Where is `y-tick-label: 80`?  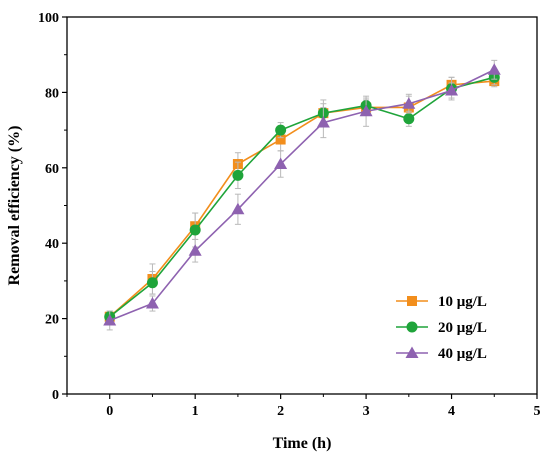 y-tick-label: 80 is located at coordinates (52, 93).